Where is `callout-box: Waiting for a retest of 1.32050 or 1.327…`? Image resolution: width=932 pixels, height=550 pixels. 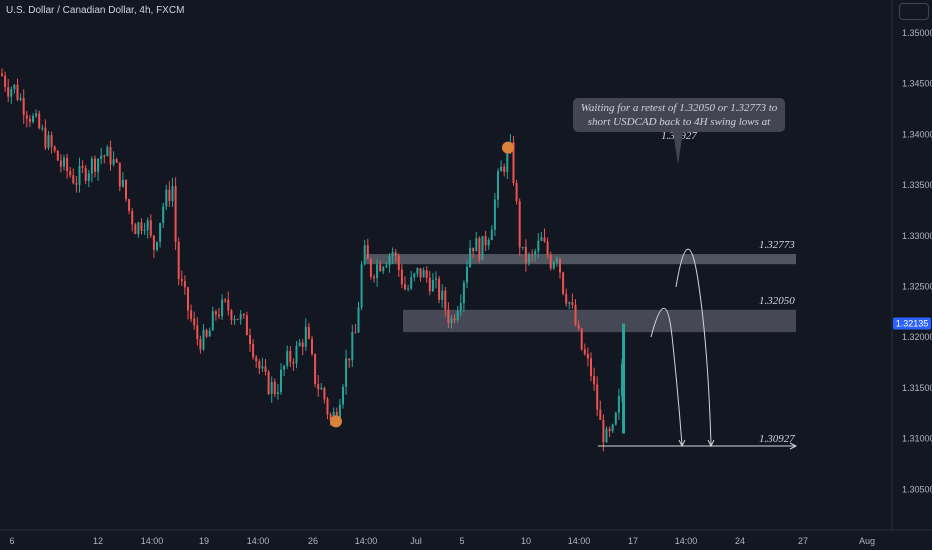 callout-box: Waiting for a retest of 1.32050 or 1.327… is located at coordinates (679, 120).